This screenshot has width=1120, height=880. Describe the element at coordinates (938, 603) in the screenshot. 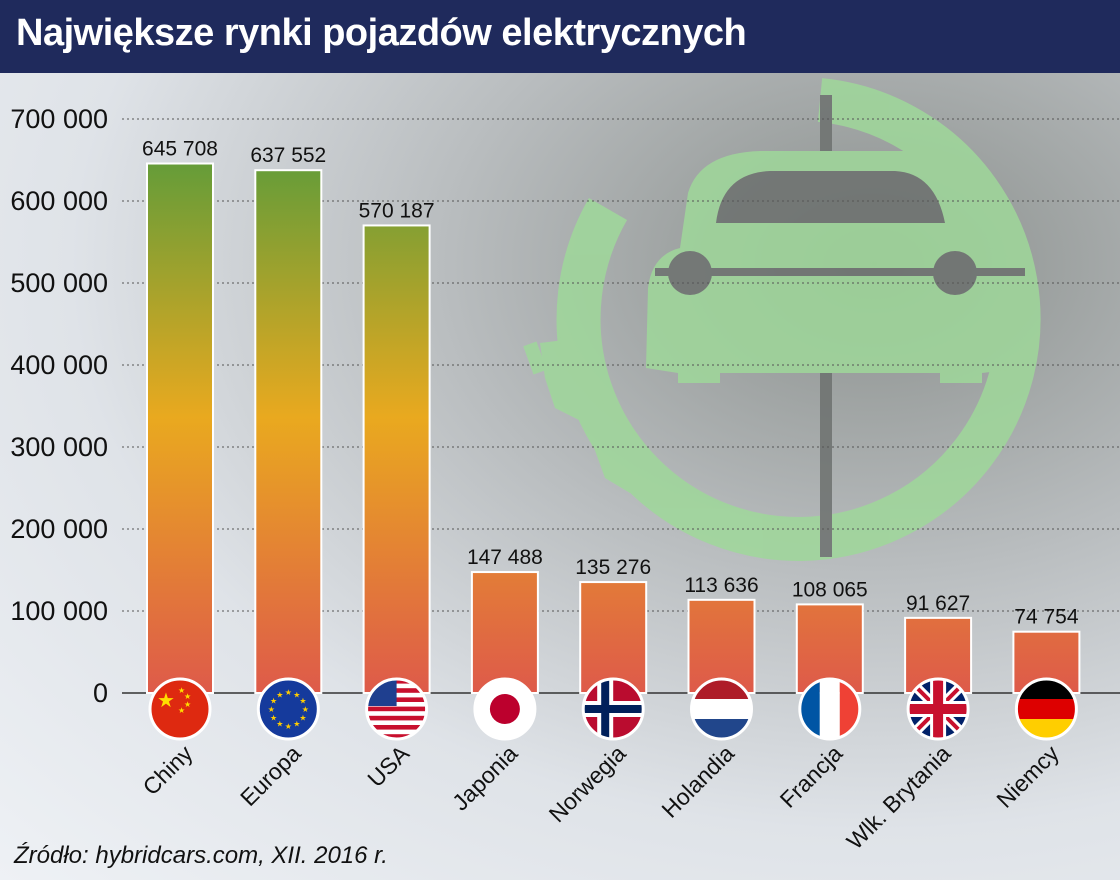

I see `value-label: 91 627` at that location.